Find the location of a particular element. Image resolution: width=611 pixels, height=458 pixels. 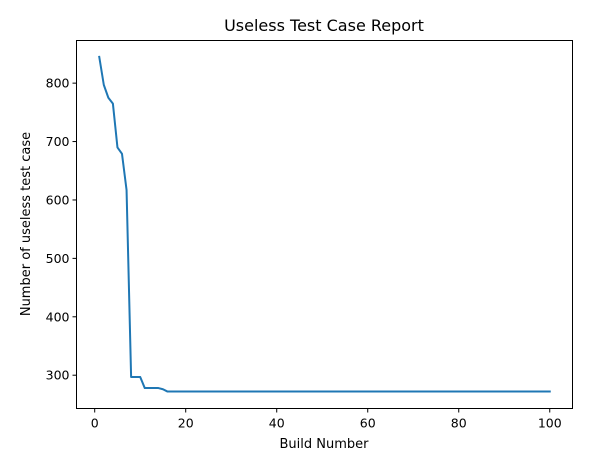

y-tick-label: 600 is located at coordinates (58, 199).